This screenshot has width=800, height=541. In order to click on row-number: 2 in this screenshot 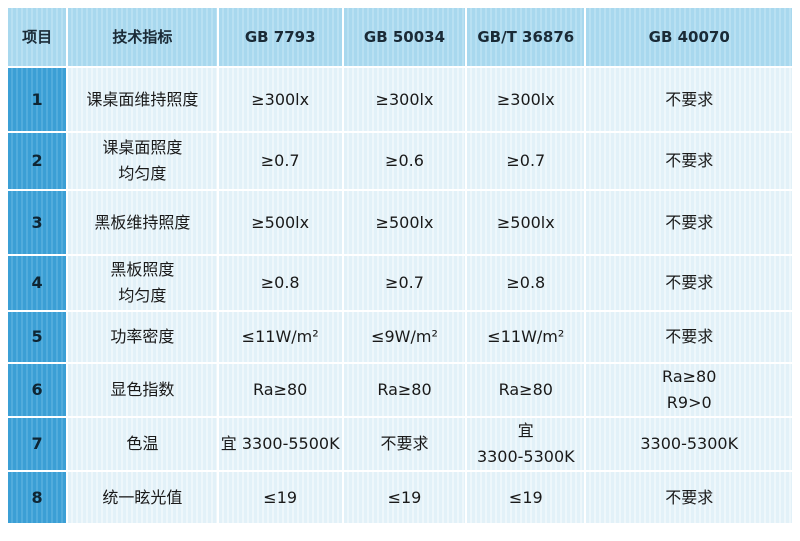, I will do `click(37, 161)`.